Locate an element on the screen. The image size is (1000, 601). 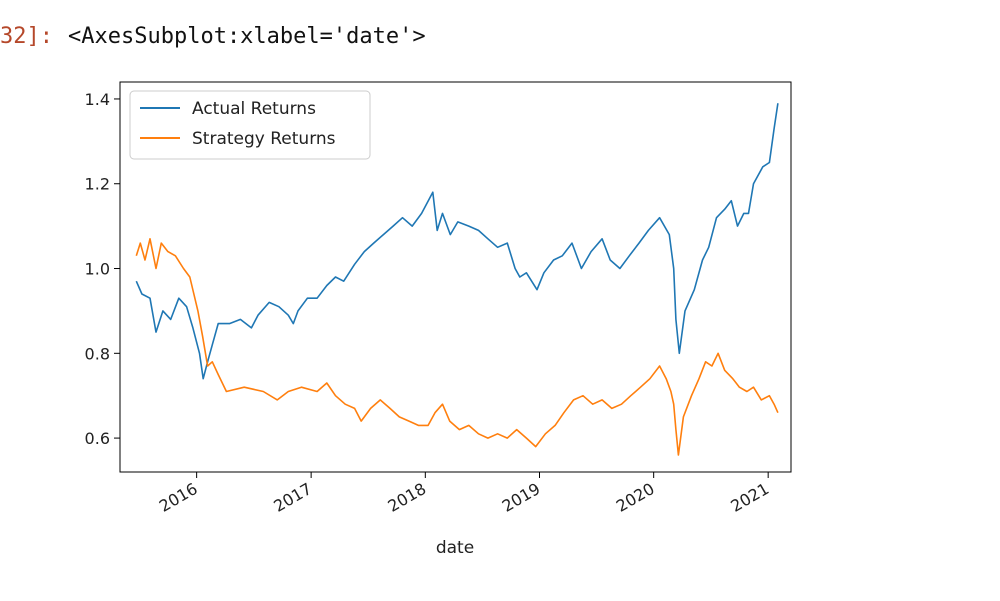
x-tick-label: 2018 is located at coordinates (407, 497).